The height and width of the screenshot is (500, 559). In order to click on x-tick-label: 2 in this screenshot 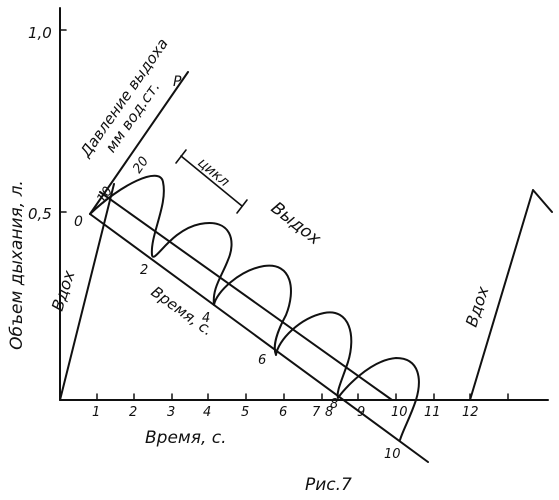, I will do `click(133, 412)`.